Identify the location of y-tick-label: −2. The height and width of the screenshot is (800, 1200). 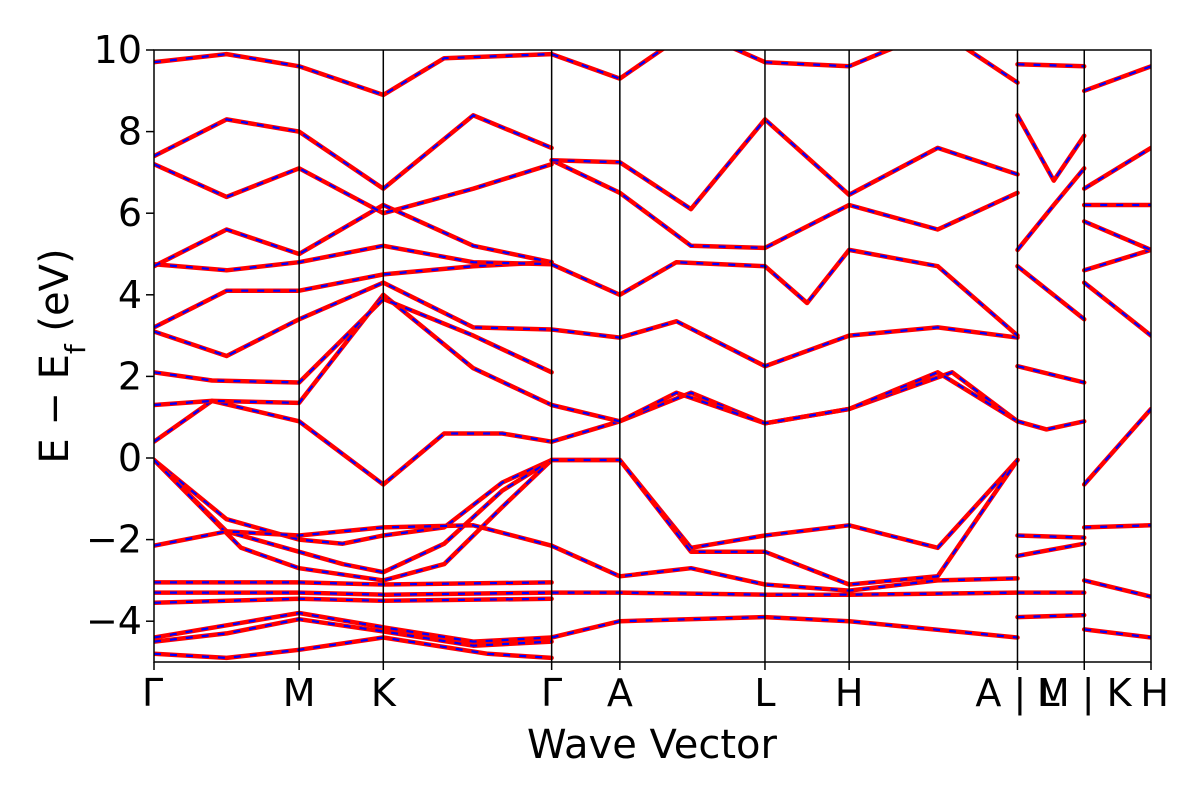
(114, 540).